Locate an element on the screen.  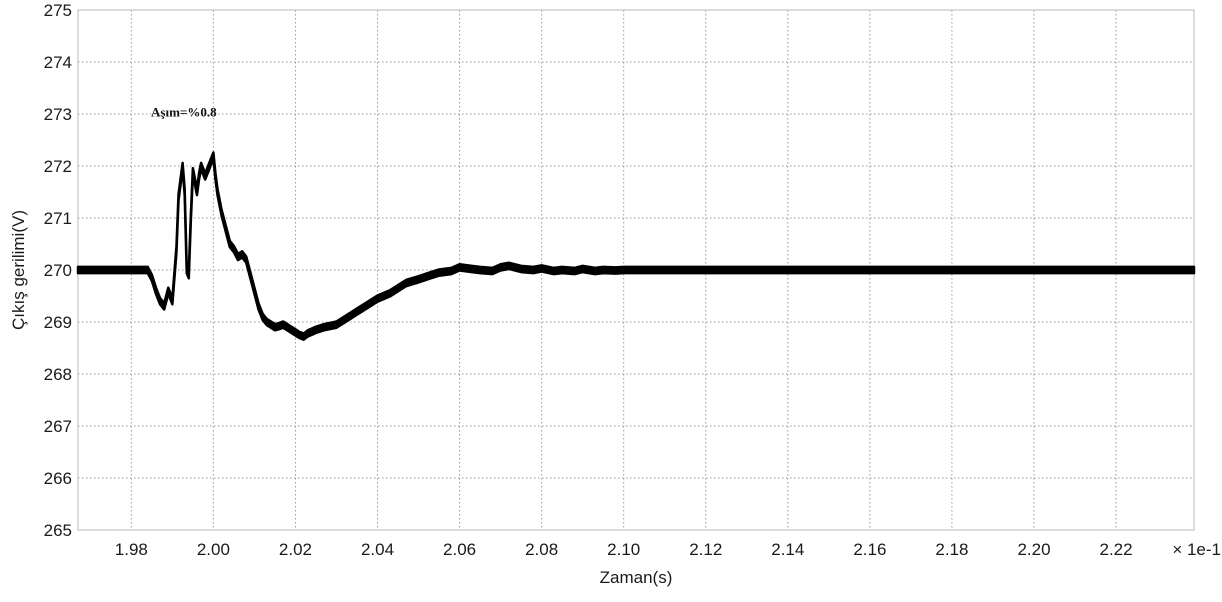
y-tick-label: 269 is located at coordinates (58, 322).